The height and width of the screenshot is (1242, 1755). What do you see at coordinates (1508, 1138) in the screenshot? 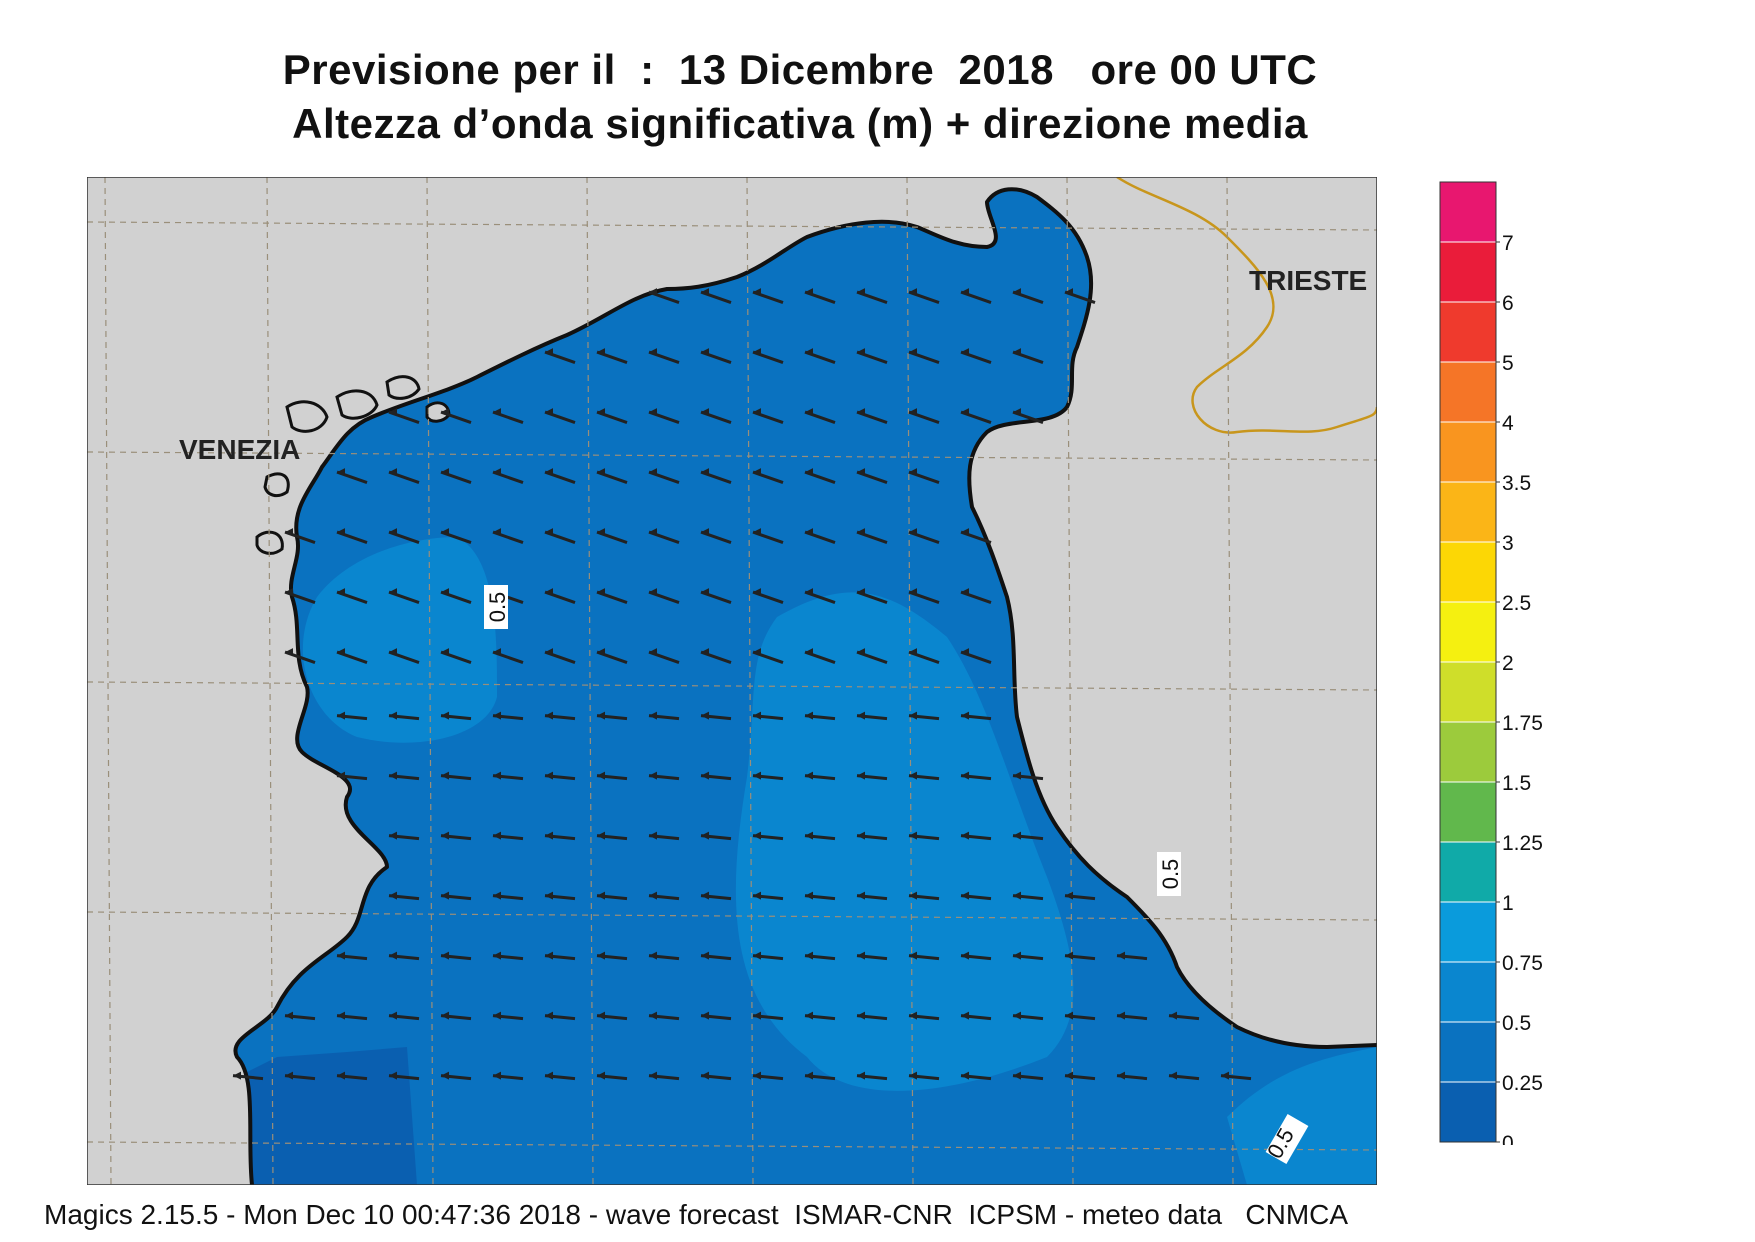
I see `legend-tick-label: 0` at bounding box center [1508, 1138].